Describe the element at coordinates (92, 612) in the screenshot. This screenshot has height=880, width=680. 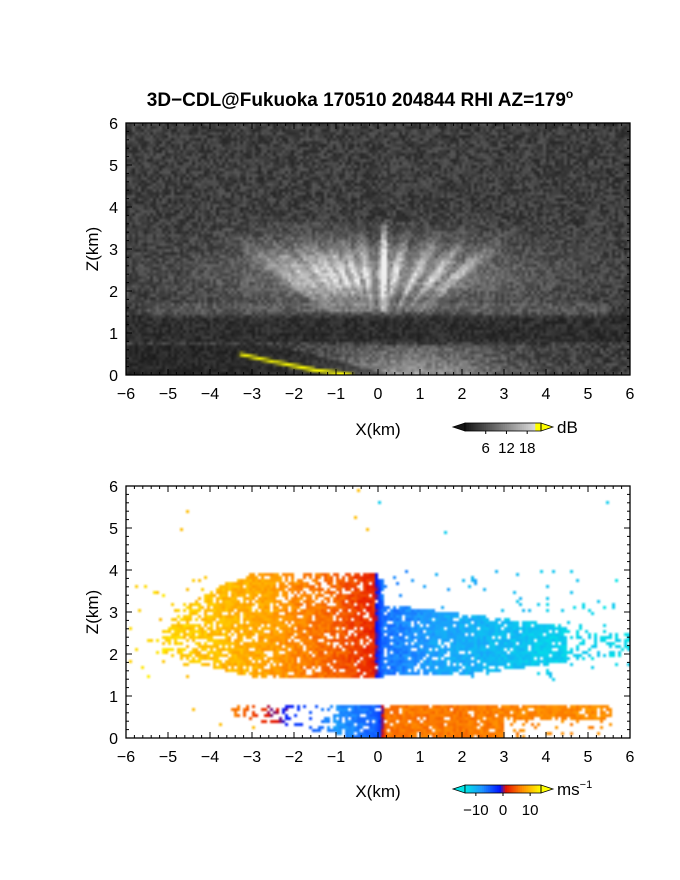
I see `velocity-y-axis-label: Z(km)` at that location.